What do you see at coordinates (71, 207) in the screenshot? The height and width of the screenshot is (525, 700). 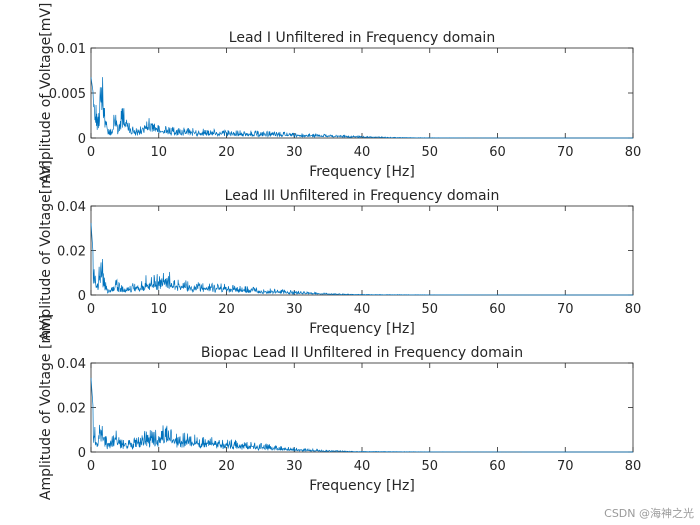 I see `y-tick-label: 0.04` at bounding box center [71, 207].